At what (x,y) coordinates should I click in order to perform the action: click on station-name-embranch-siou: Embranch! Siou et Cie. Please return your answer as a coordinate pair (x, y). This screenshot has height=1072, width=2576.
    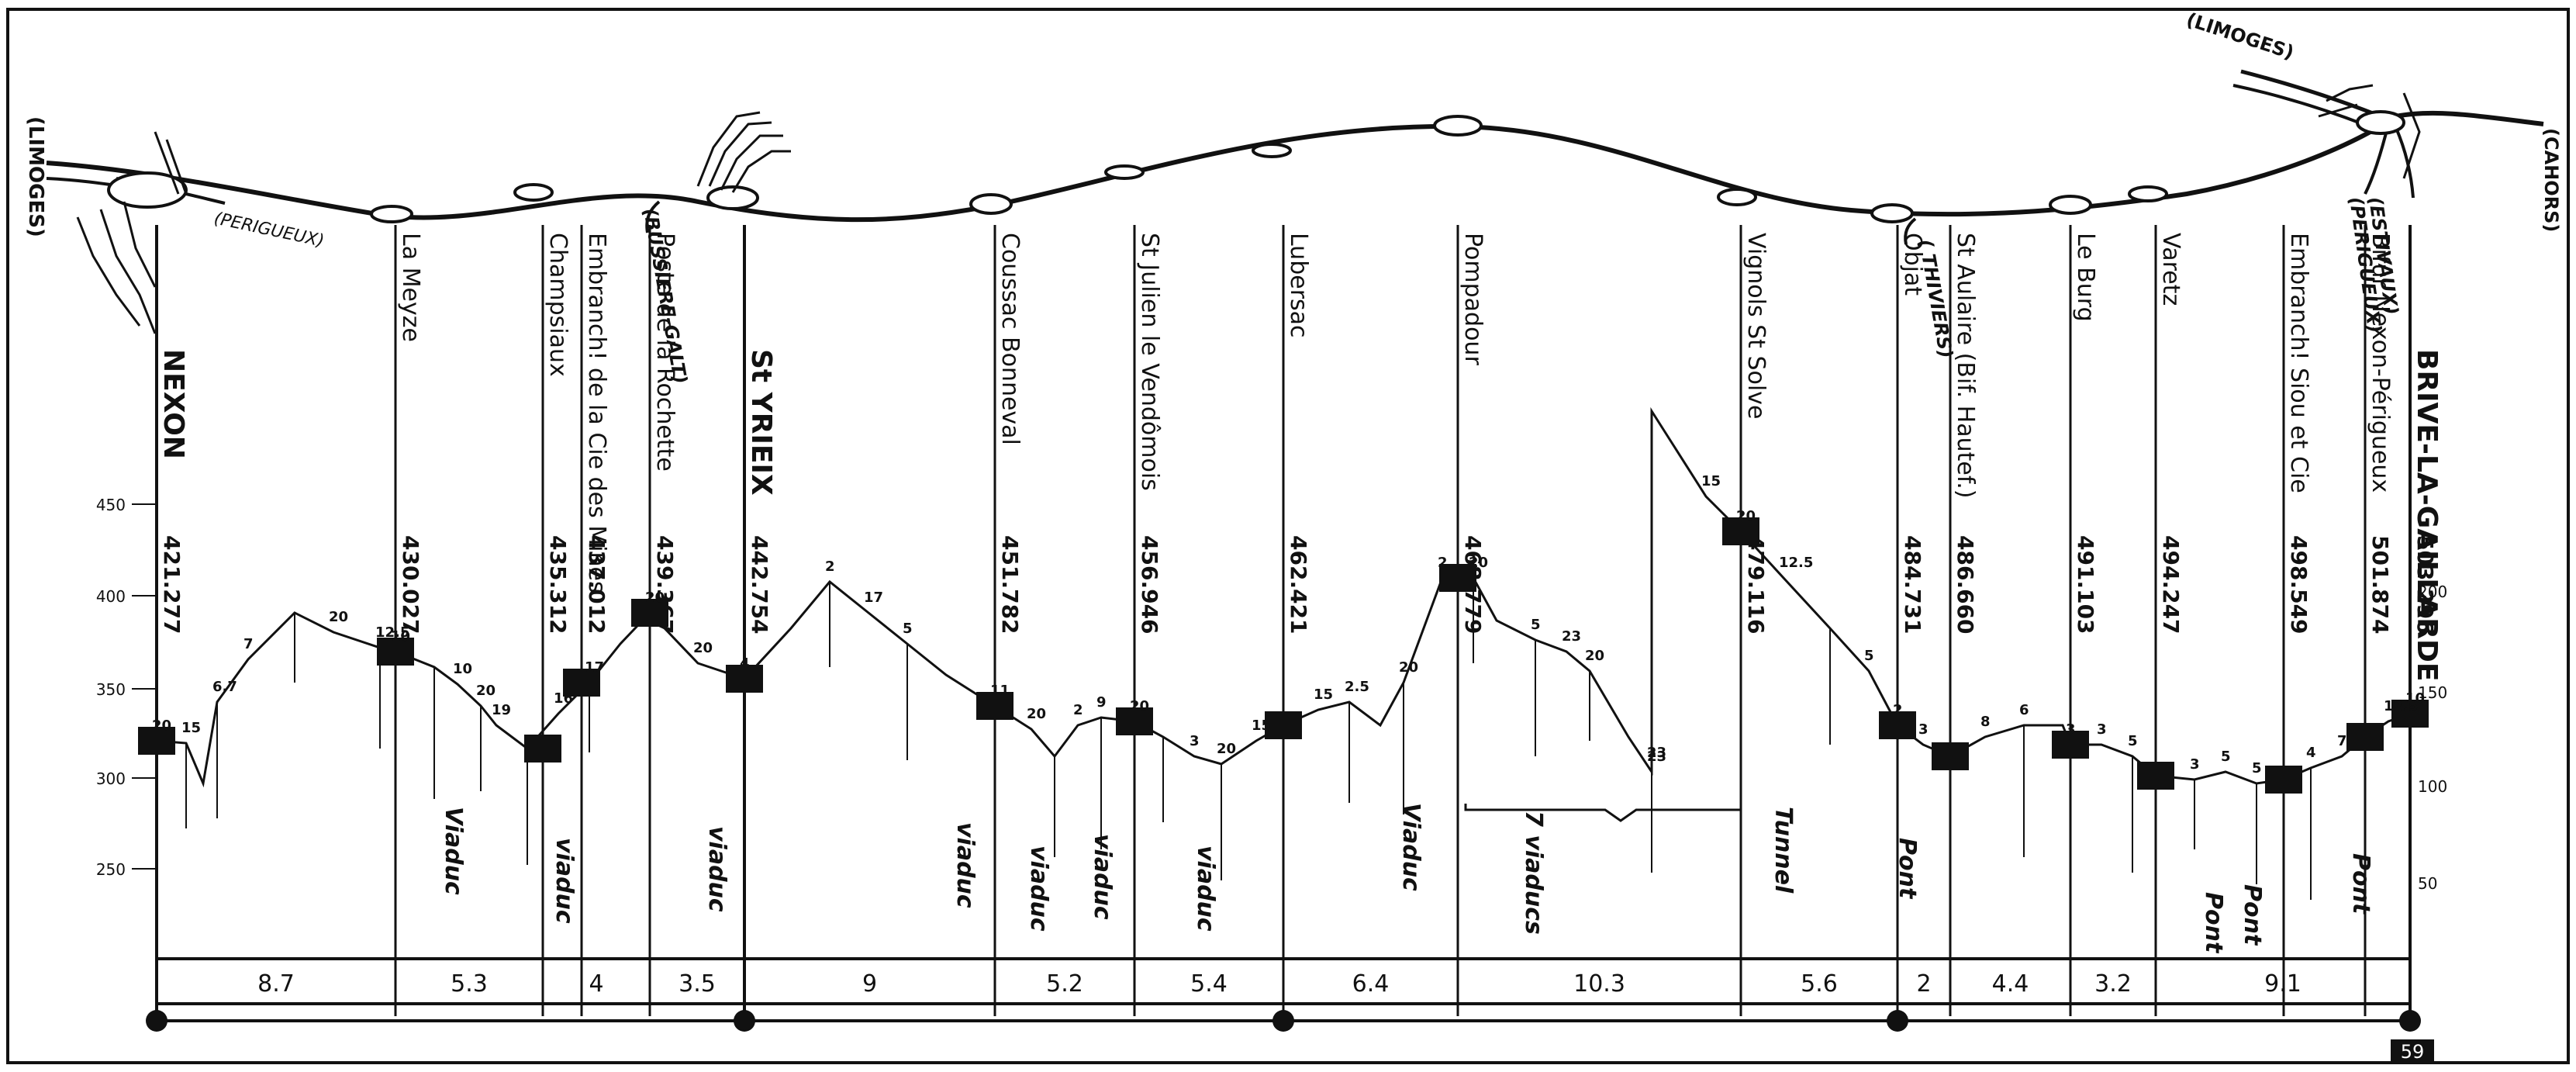
    Looking at the image, I should click on (2298, 363).